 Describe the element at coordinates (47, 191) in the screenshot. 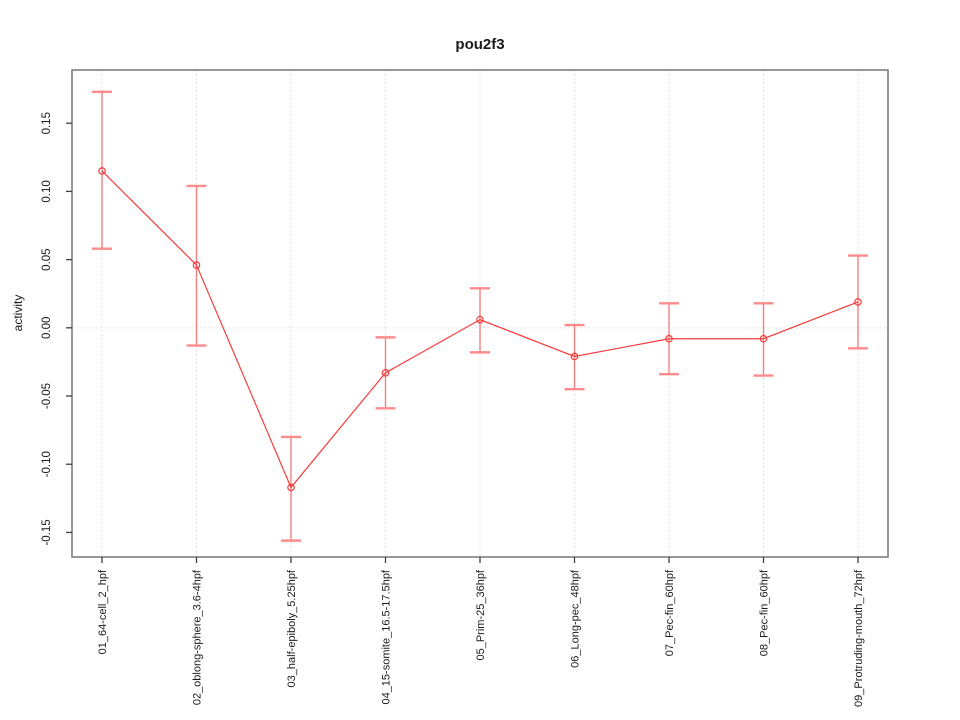

I see `y-tick-label: 0.10` at that location.